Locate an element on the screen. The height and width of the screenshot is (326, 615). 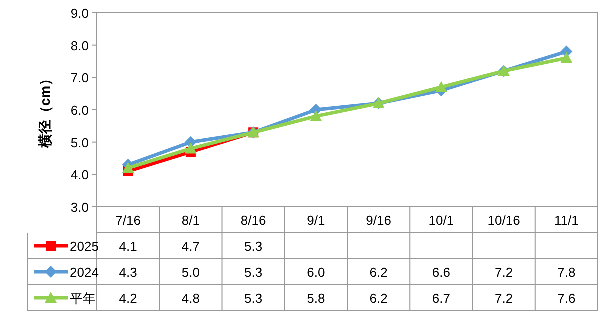
x-tick-label: 9/16 is located at coordinates (379, 220).